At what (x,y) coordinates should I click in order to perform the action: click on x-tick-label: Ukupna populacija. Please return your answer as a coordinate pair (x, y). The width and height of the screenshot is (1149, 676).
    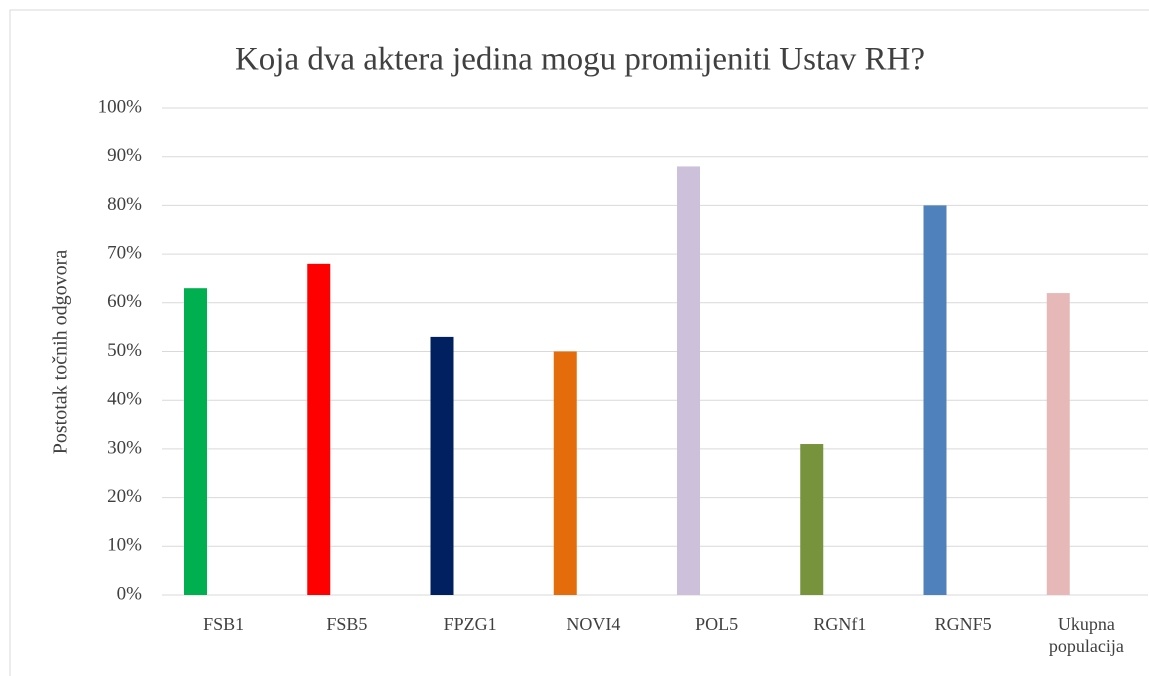
    Looking at the image, I should click on (1086, 635).